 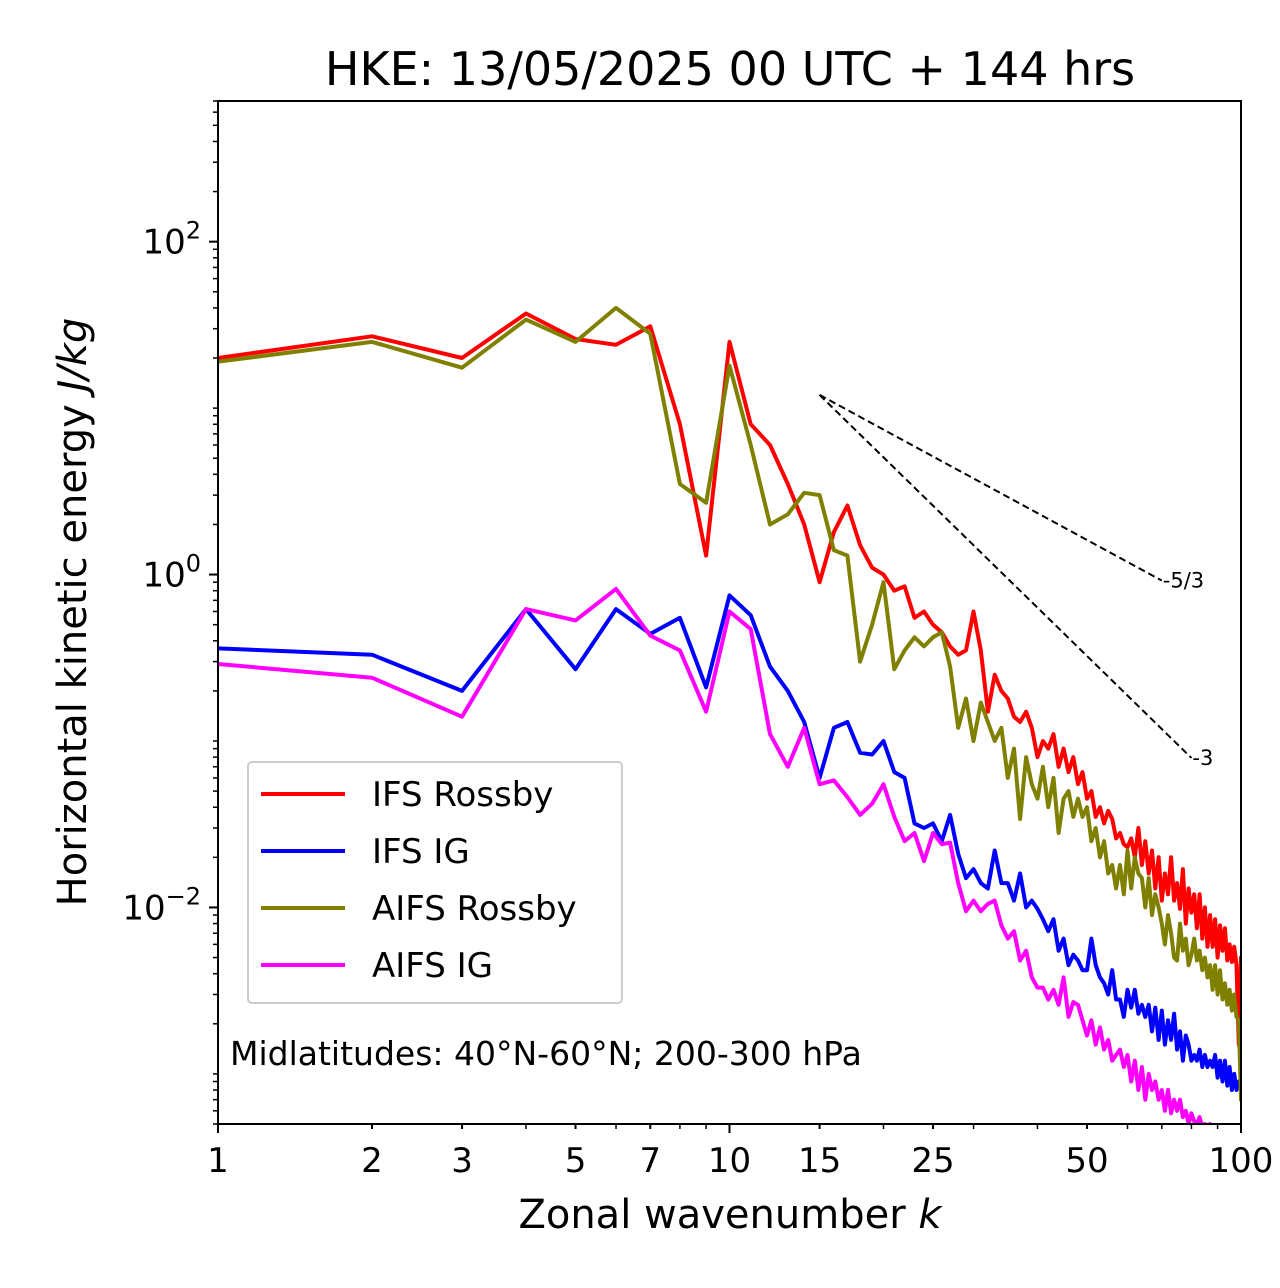 I want to click on x-tick-label: 15, so click(x=819, y=1161).